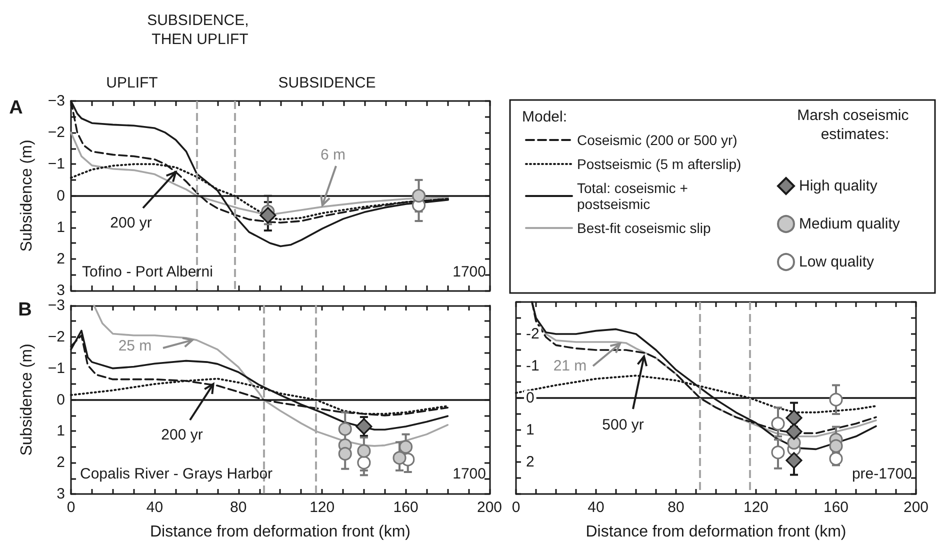  I want to click on y-tick-label: -1, so click(533, 366).